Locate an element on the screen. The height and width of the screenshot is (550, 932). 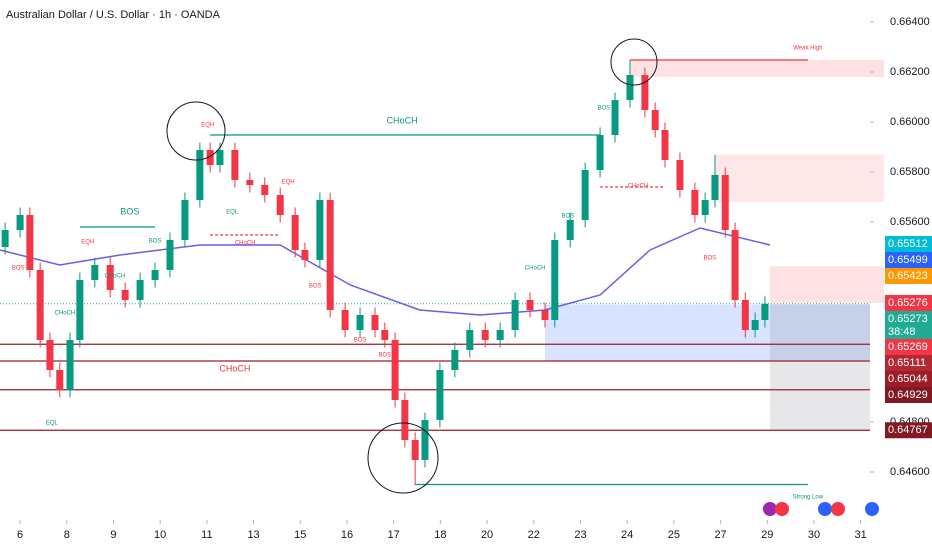
moving-average is located at coordinates (385, 271).